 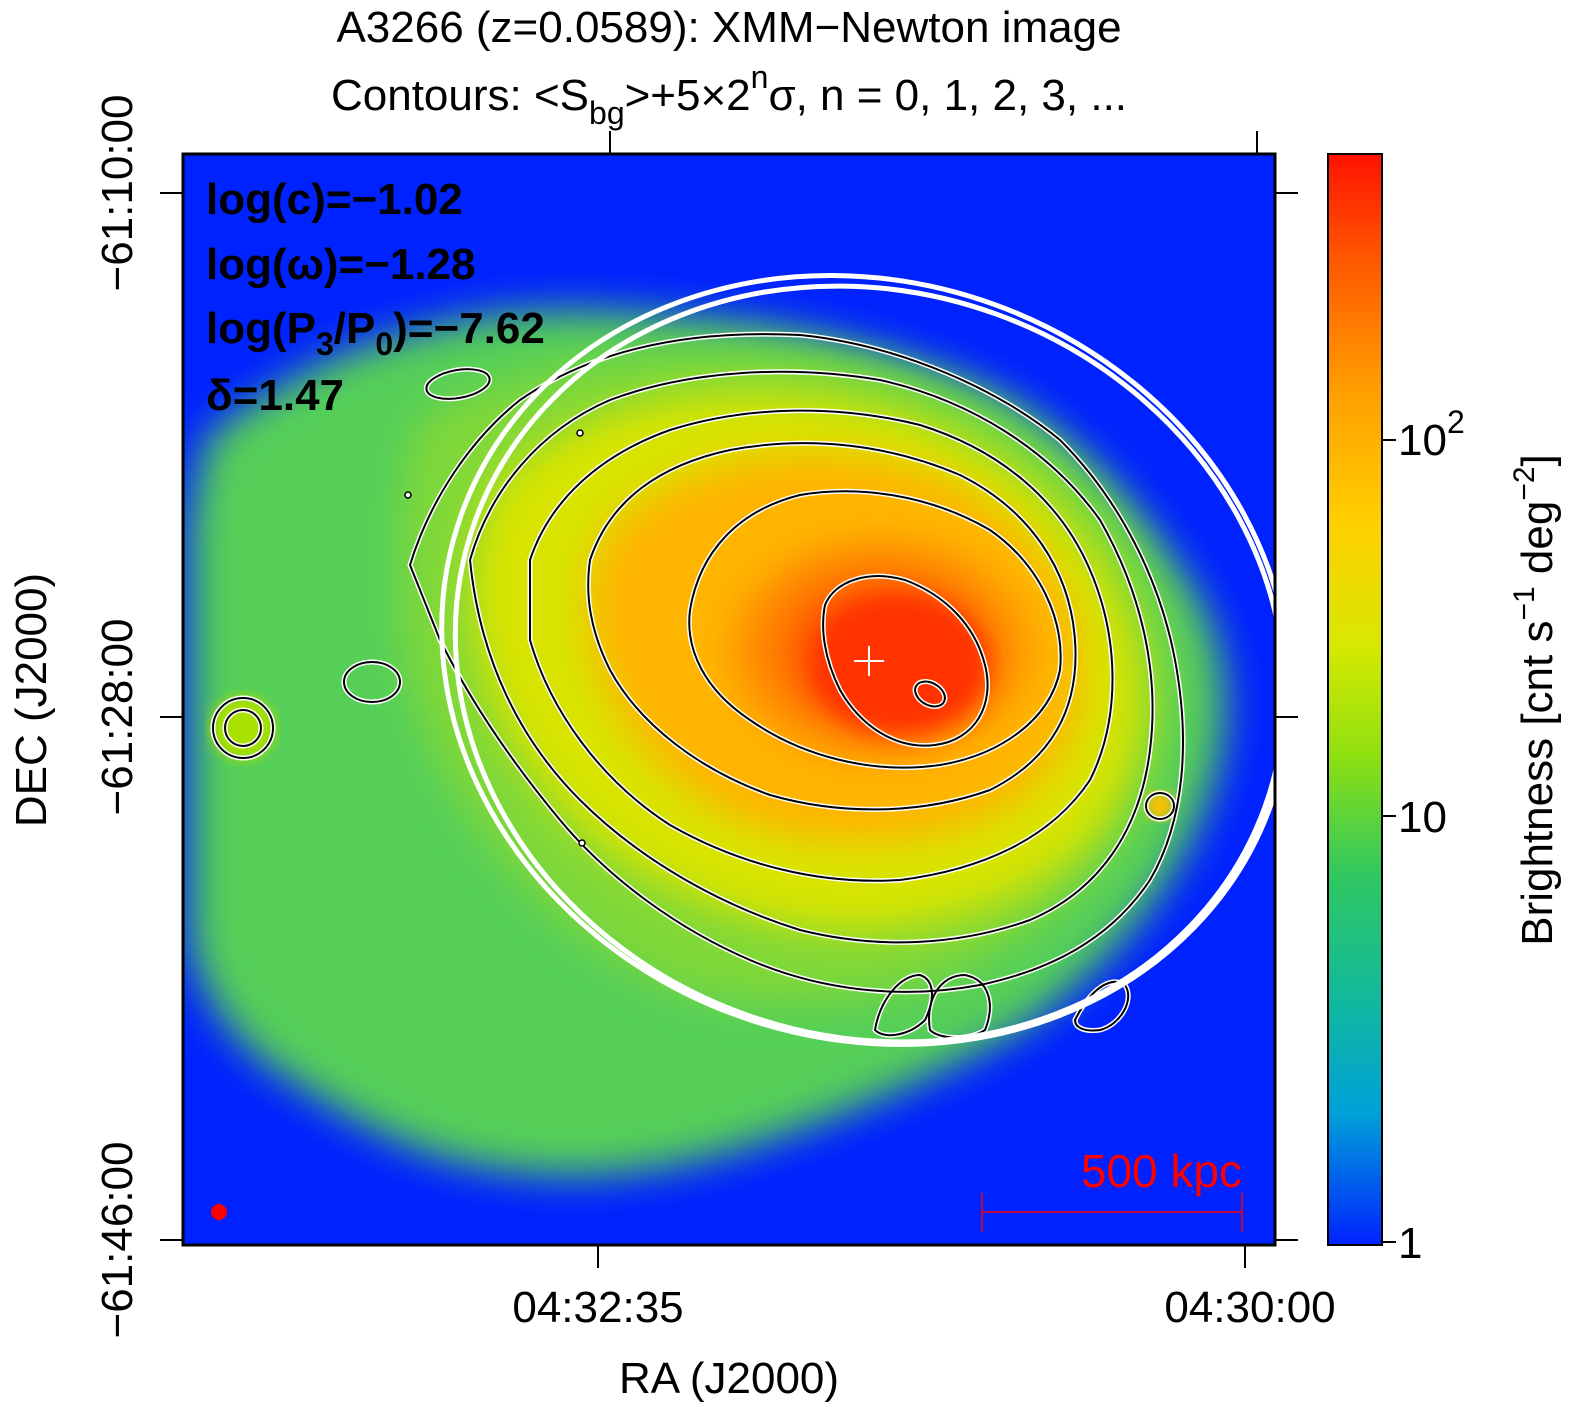 I want to click on core-peak, so click(x=900, y=665).